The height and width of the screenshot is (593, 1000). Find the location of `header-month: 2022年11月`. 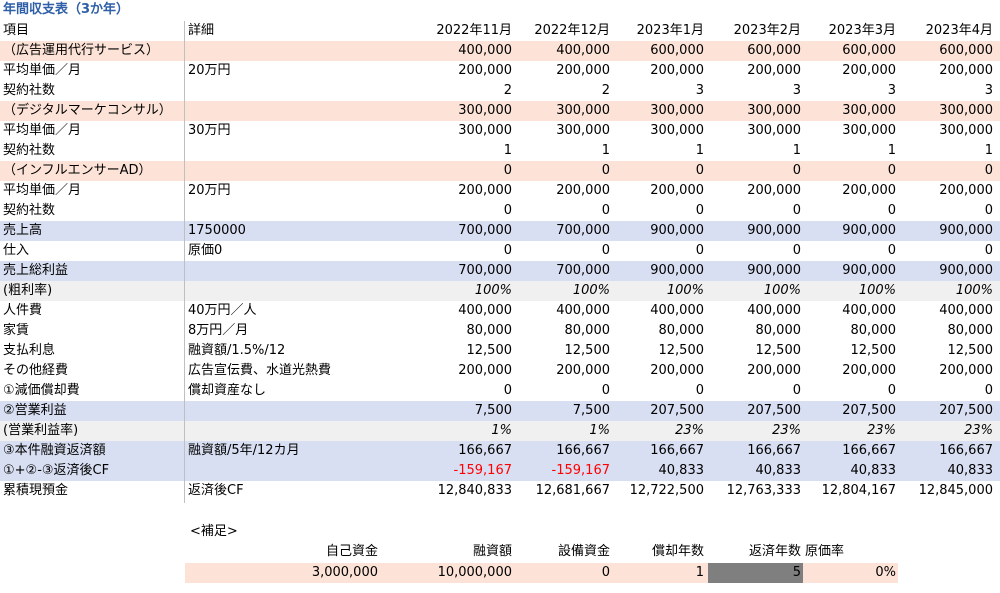

header-month: 2022年11月 is located at coordinates (474, 30).